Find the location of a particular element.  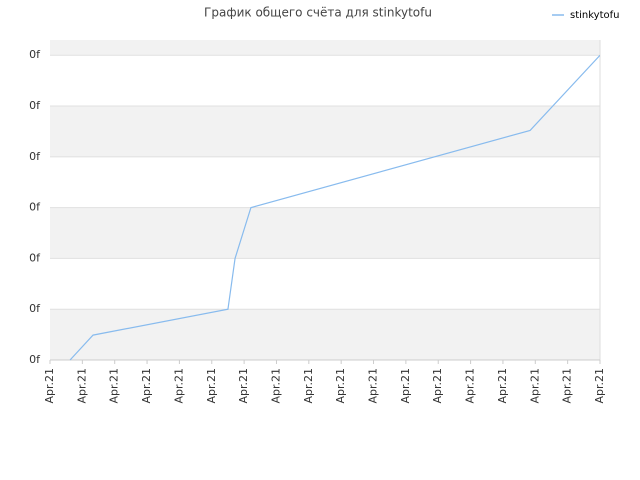

legend-label: stinkytofu is located at coordinates (595, 15).